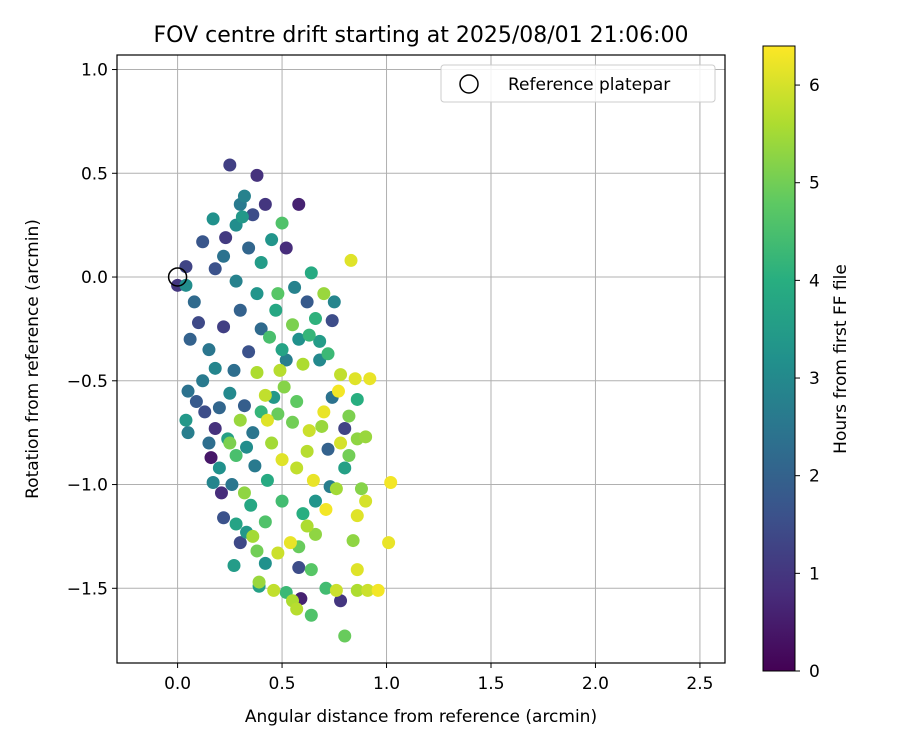 Image resolution: width=900 pixels, height=750 pixels. Describe the element at coordinates (282, 684) in the screenshot. I see `x-tick-label: 0.5` at that location.